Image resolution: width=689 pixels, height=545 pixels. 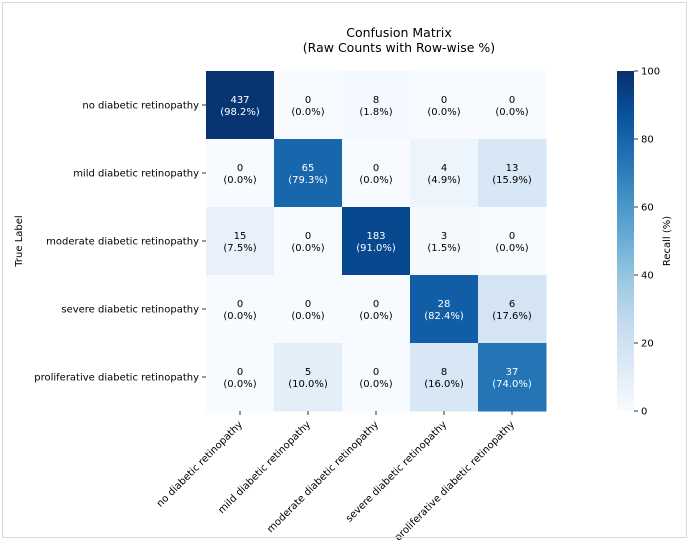 What do you see at coordinates (240, 112) in the screenshot?
I see `cell-percent-label: (98.2%)` at bounding box center [240, 112].